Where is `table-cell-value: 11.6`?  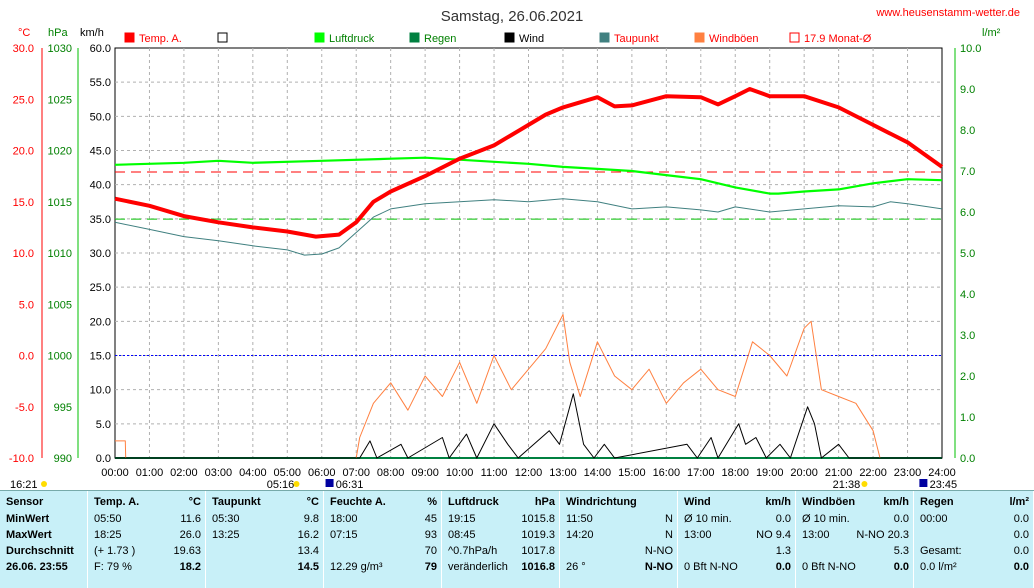
table-cell-value: 11.6 is located at coordinates (190, 519).